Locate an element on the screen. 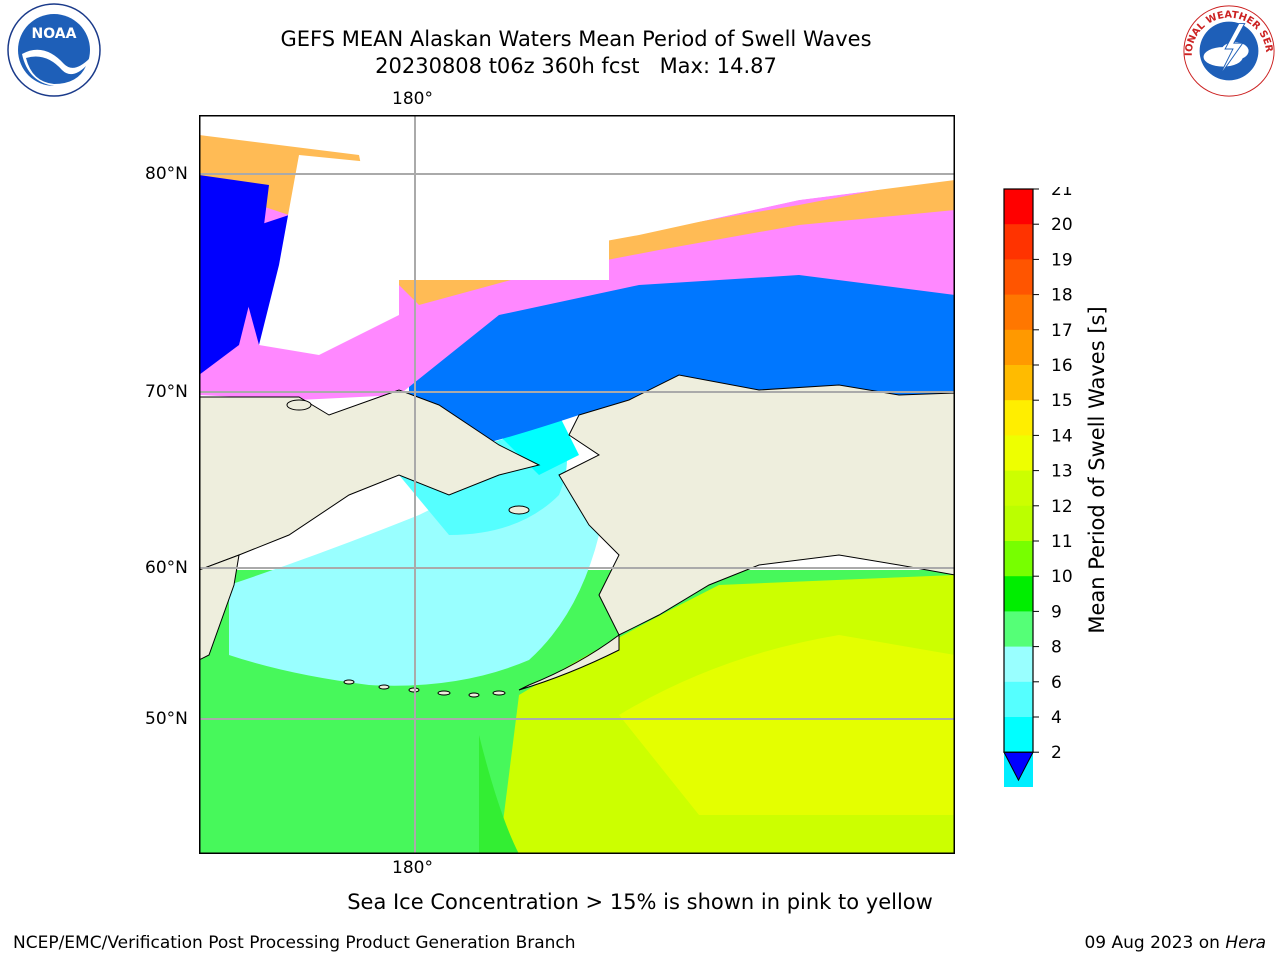  colorbar-tick-label: 6 is located at coordinates (1056, 683).